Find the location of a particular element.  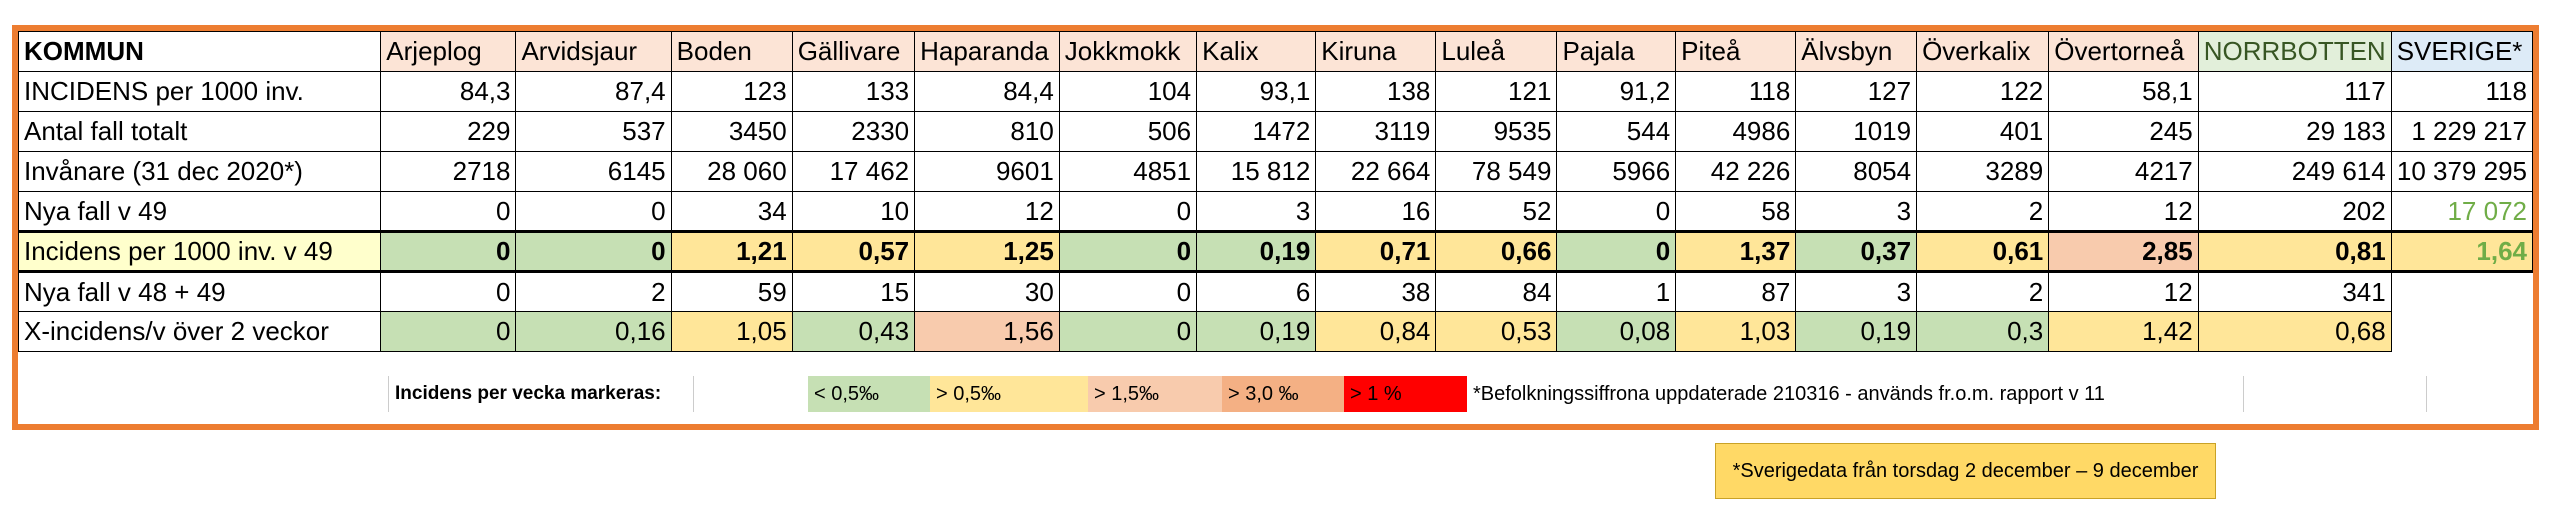

table-cell: 1,21 is located at coordinates (731, 251).